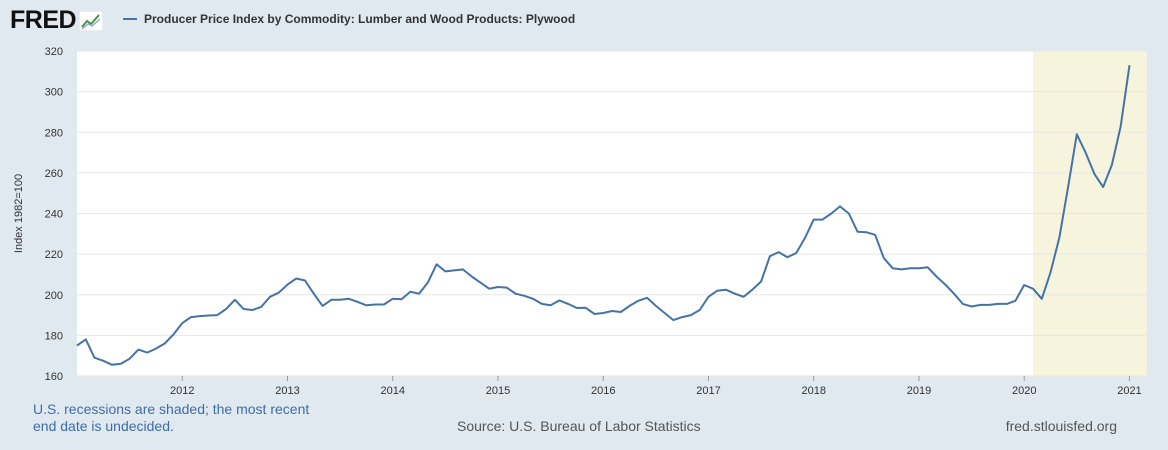 The height and width of the screenshot is (450, 1168). Describe the element at coordinates (19, 213) in the screenshot. I see `y-axis-title: Index 1982=100` at that location.